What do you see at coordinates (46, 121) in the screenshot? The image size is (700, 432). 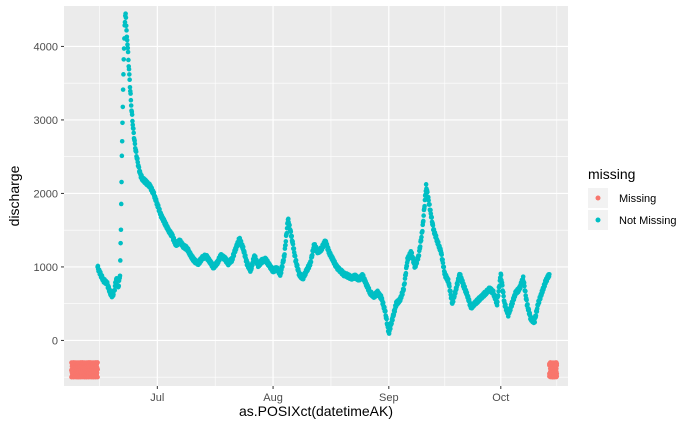 I see `y-tick-label: 3000` at bounding box center [46, 121].